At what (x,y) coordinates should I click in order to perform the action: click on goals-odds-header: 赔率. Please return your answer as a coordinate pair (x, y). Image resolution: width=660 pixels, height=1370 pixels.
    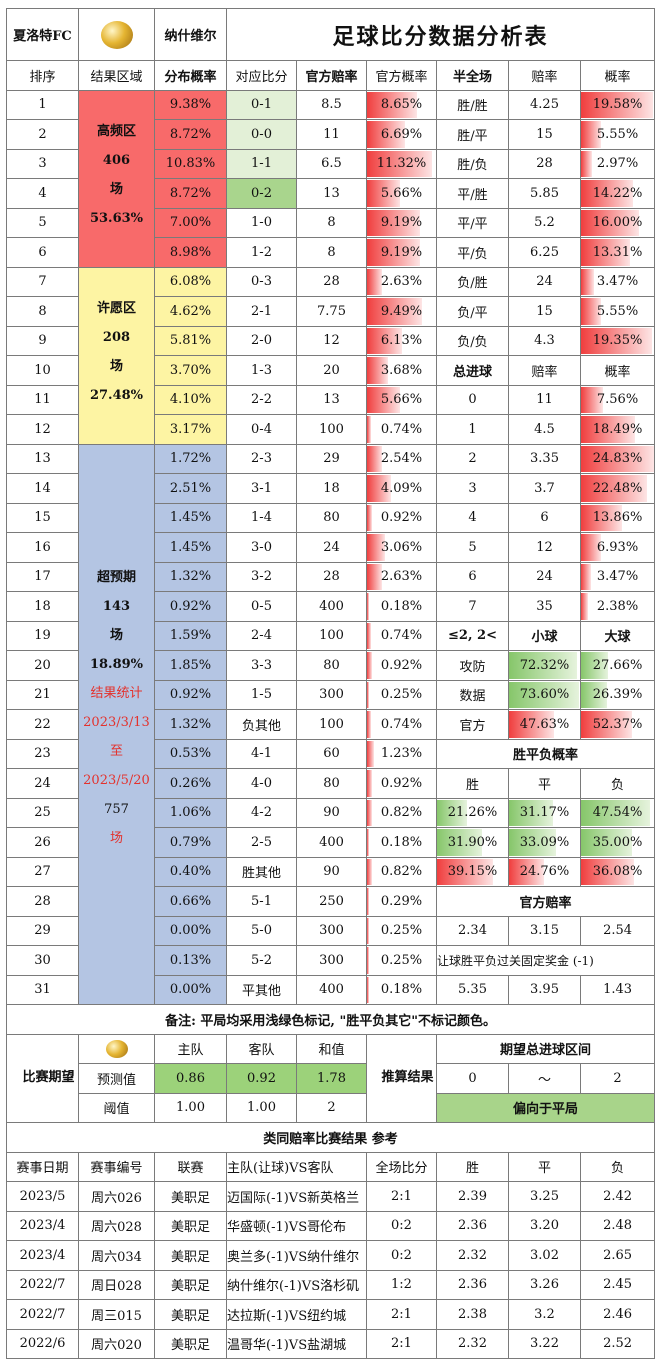
    Looking at the image, I should click on (544, 370).